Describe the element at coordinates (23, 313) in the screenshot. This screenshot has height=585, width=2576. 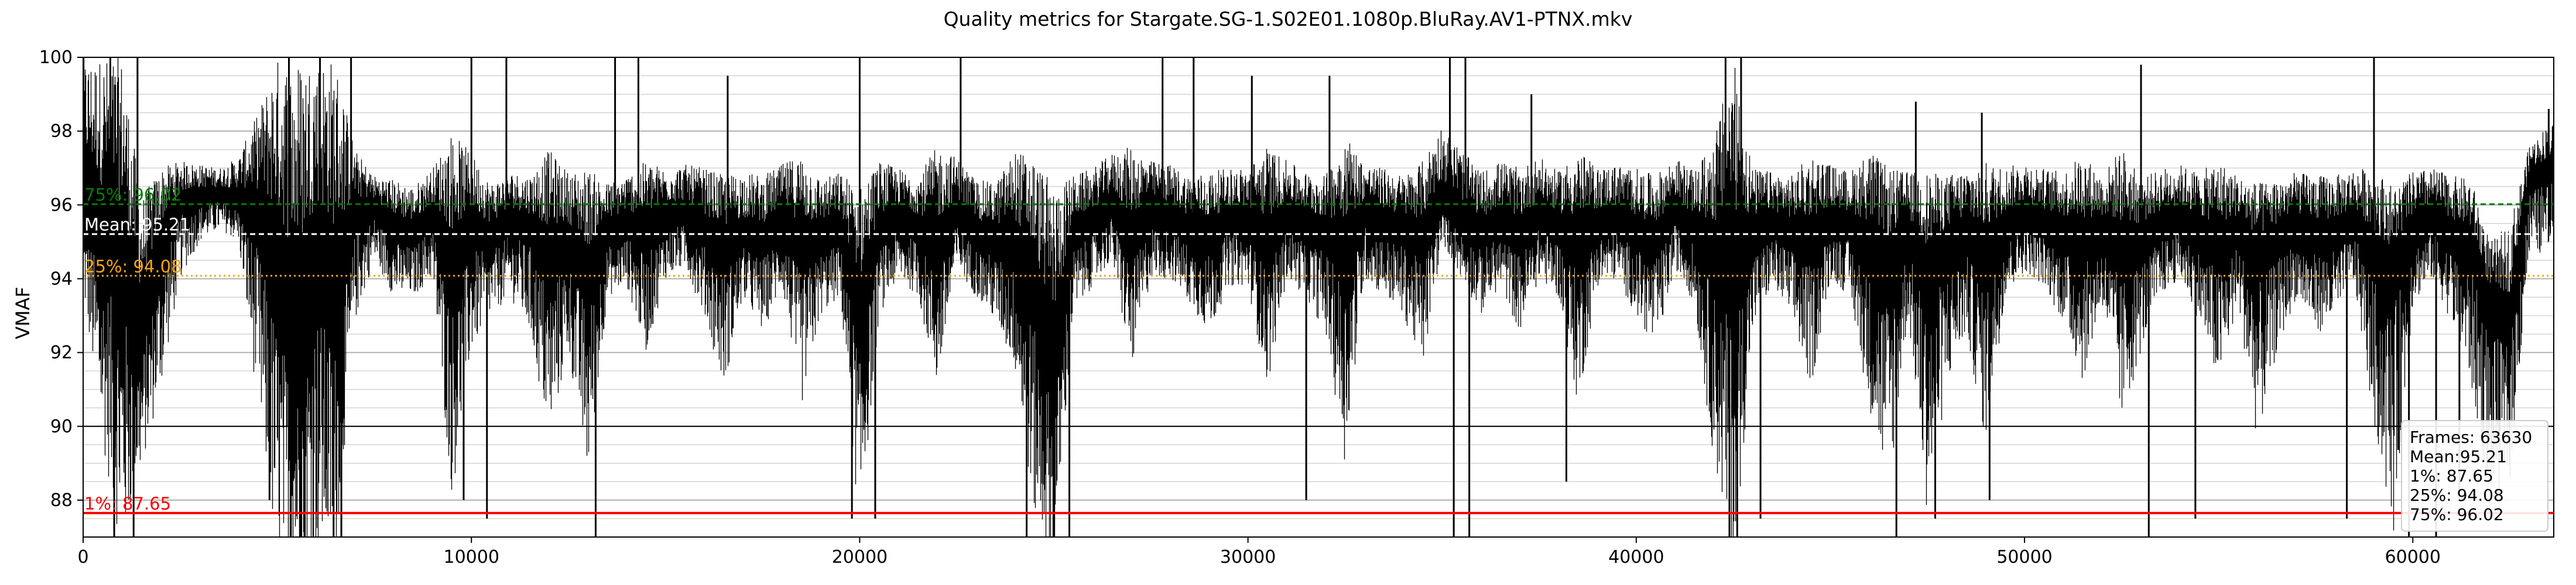
I see `y-axis-label: VMAF` at that location.